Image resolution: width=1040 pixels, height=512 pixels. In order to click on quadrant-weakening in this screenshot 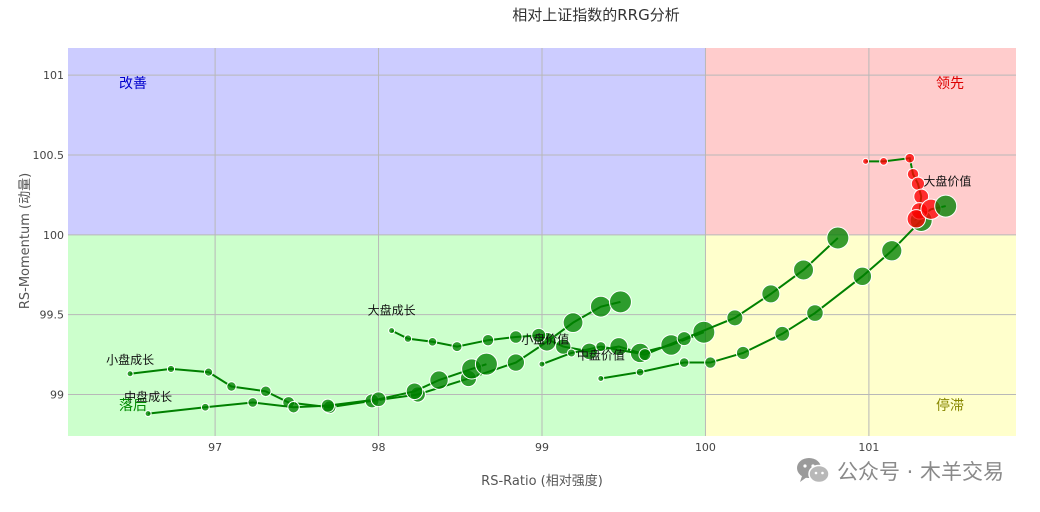, I will do `click(860, 335)`.